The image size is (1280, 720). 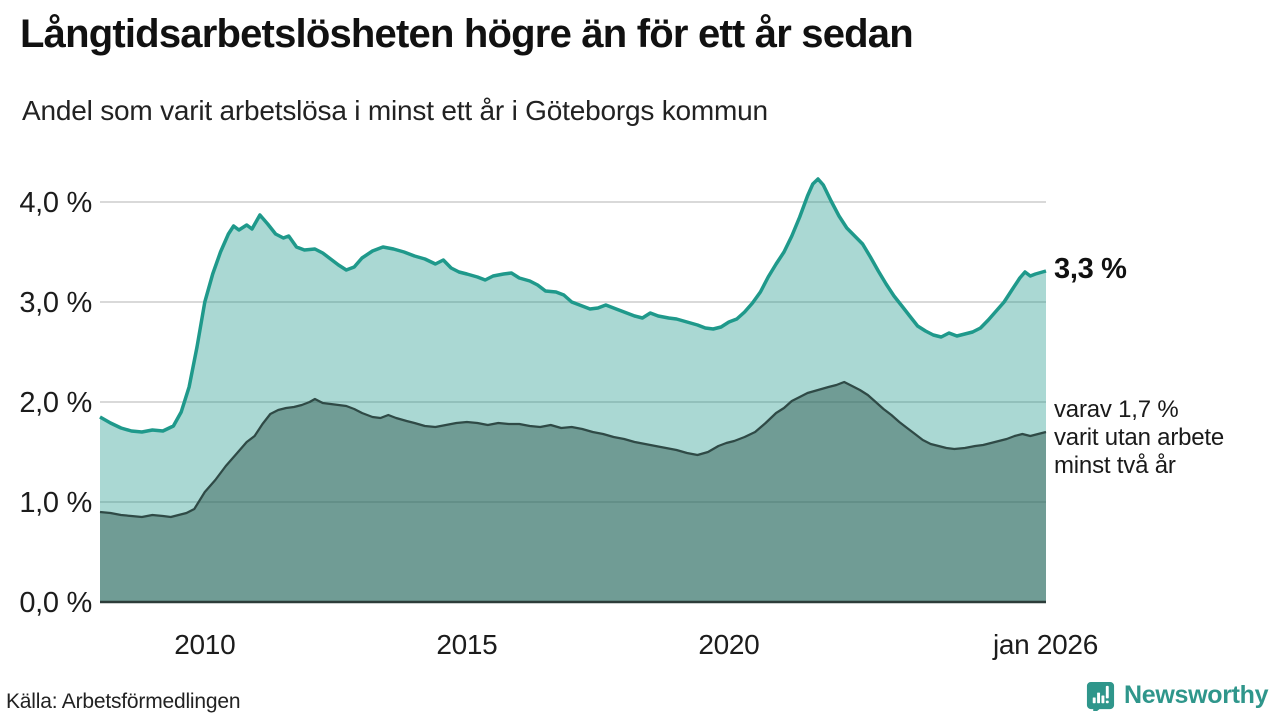 I want to click on latest-value-label: 3,3 %, so click(x=1090, y=269).